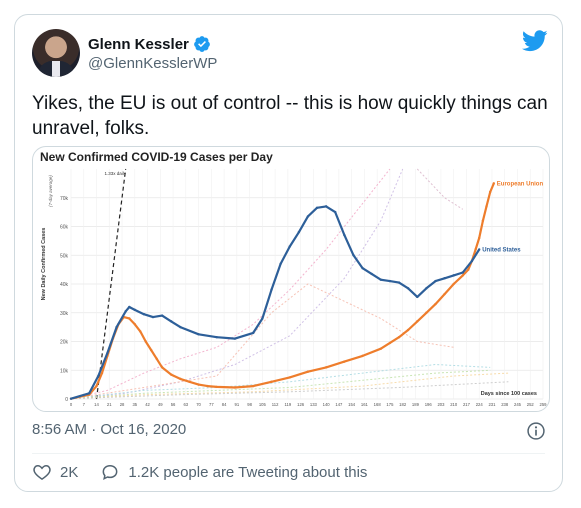 This screenshot has width=581, height=508. What do you see at coordinates (110, 472) in the screenshot?
I see `speech-bubble-icon` at bounding box center [110, 472].